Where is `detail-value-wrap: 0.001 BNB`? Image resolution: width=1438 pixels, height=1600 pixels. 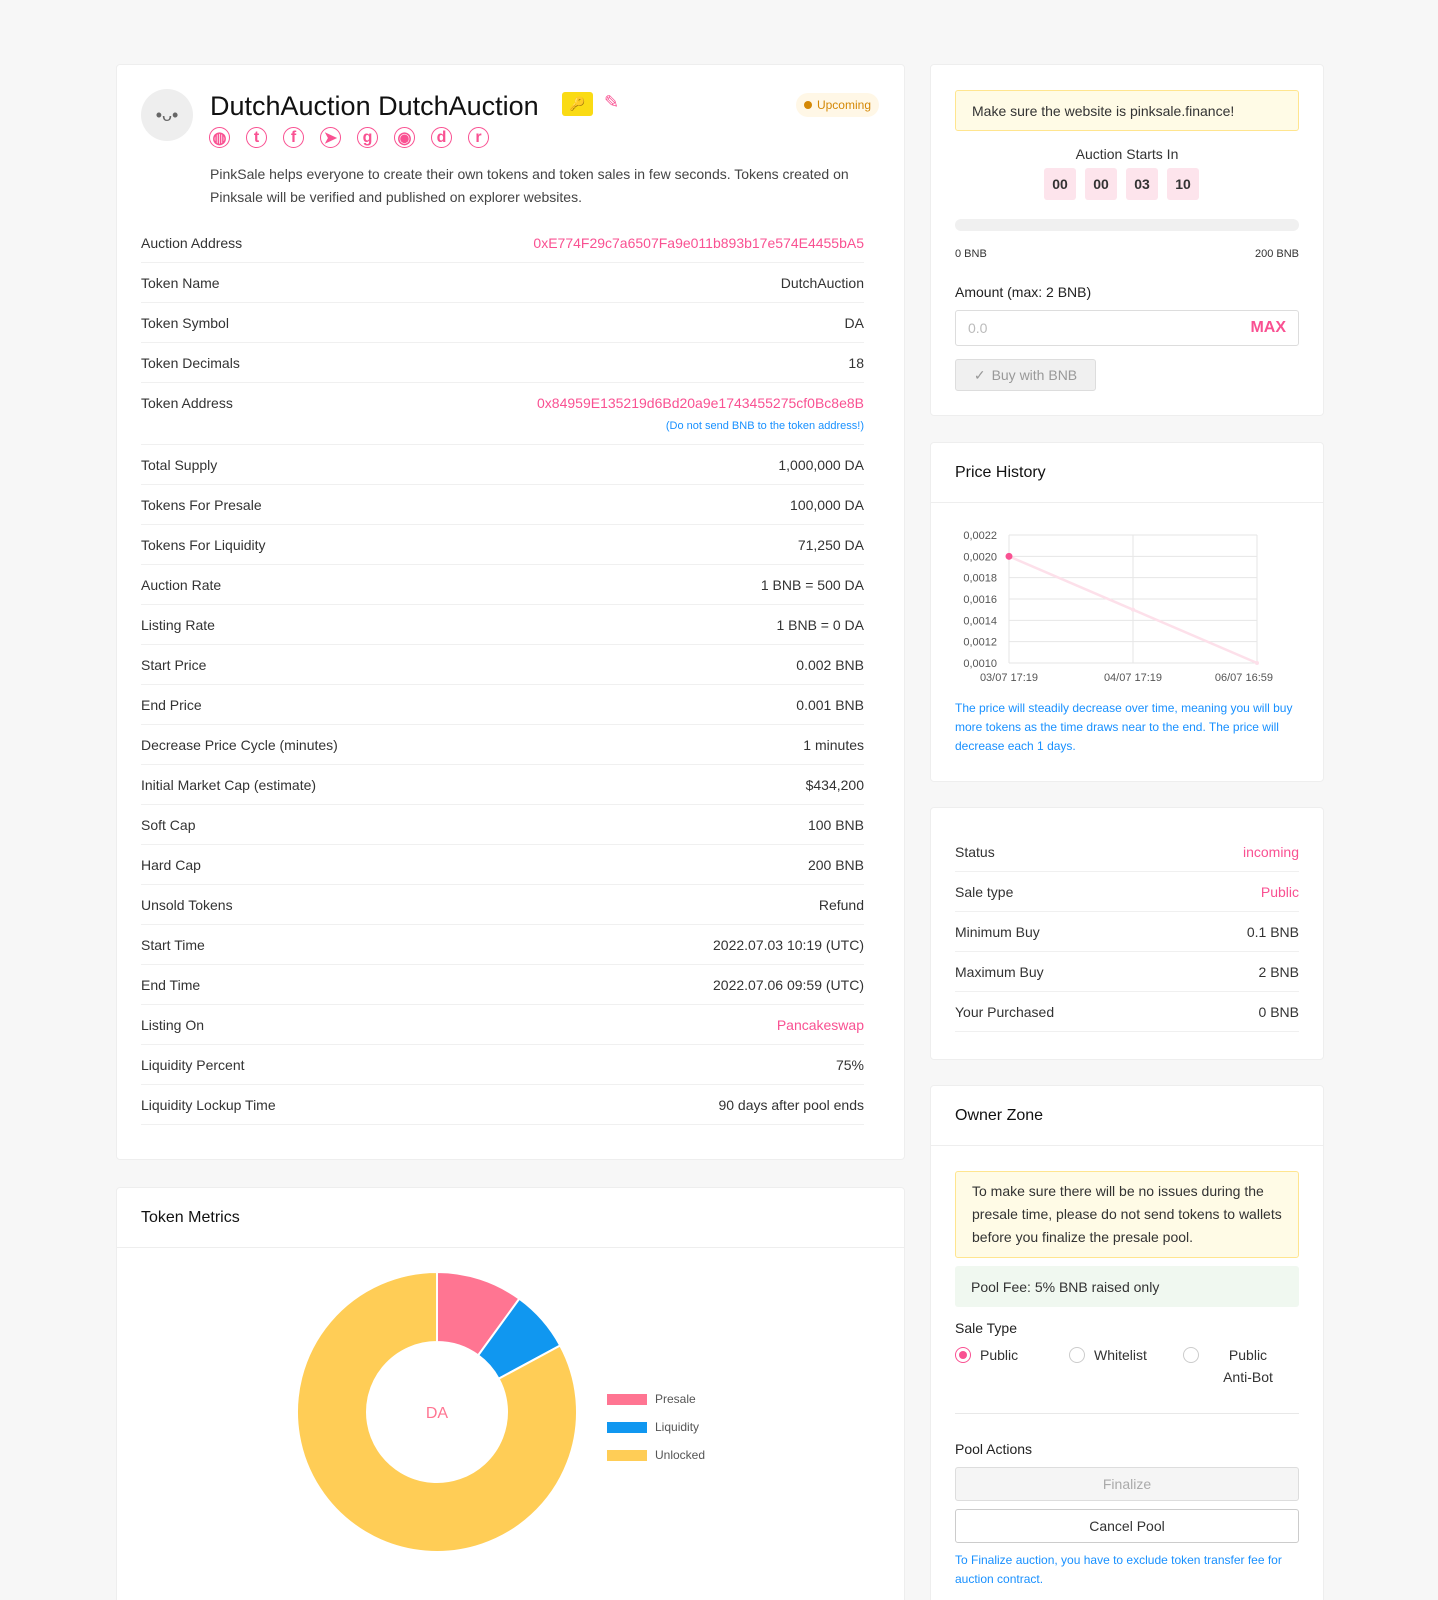
detail-value-wrap: 0.001 BNB is located at coordinates (830, 705).